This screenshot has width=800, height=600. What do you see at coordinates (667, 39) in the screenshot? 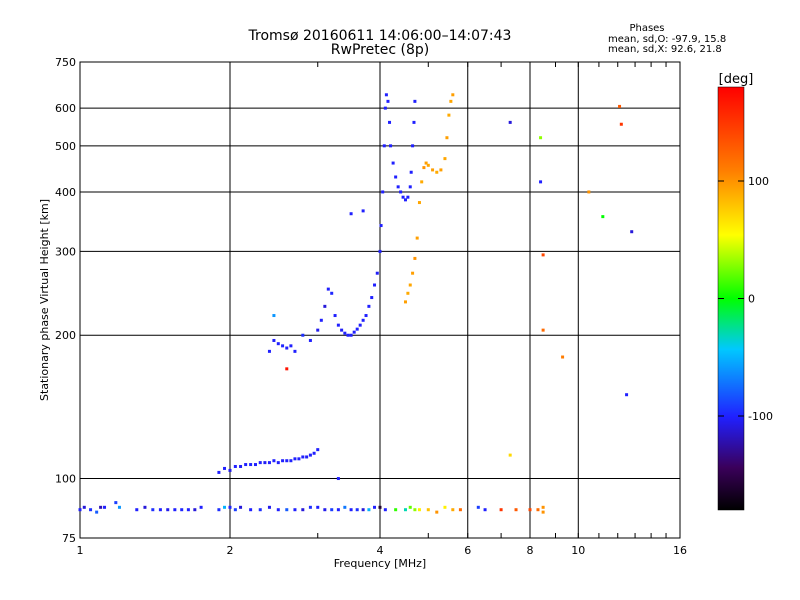
I see `phases-stats-o: mean, sd,O: -97.9, 15.8` at bounding box center [667, 39].